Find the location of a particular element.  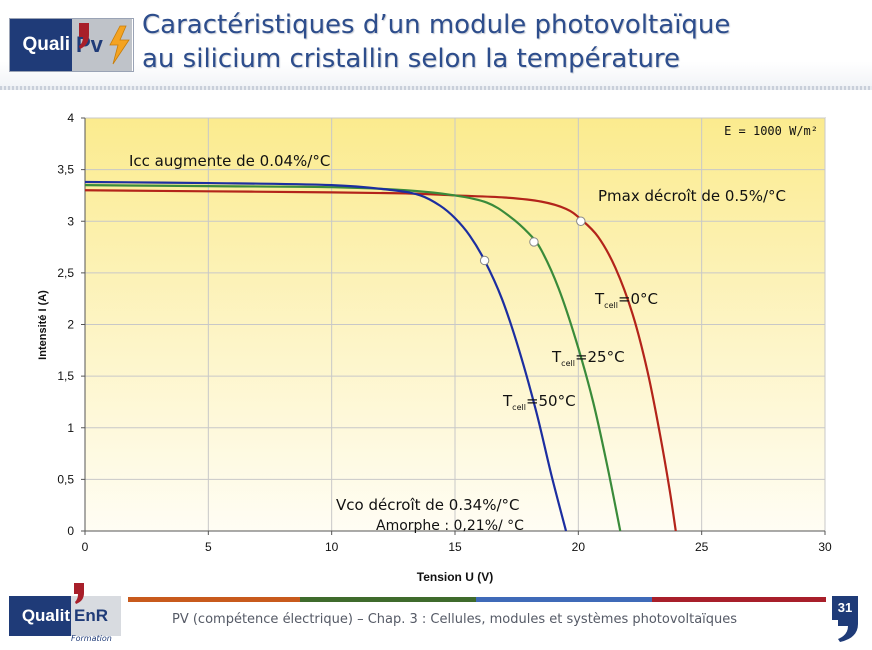

y-tick-label: 0 is located at coordinates (70, 531).